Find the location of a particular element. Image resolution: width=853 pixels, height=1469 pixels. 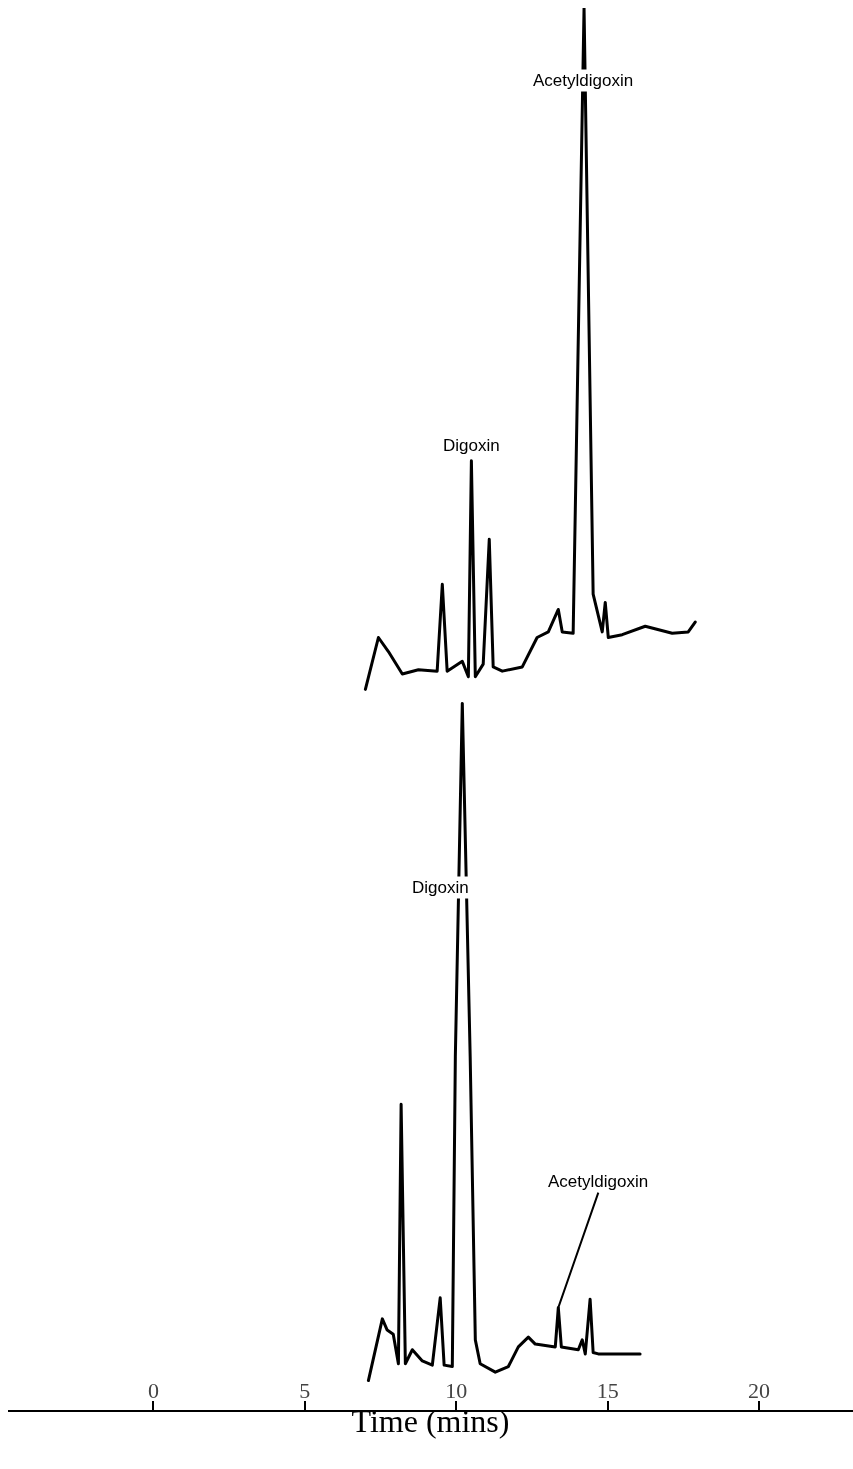

x-tick-label: 0 is located at coordinates (153, 1390).